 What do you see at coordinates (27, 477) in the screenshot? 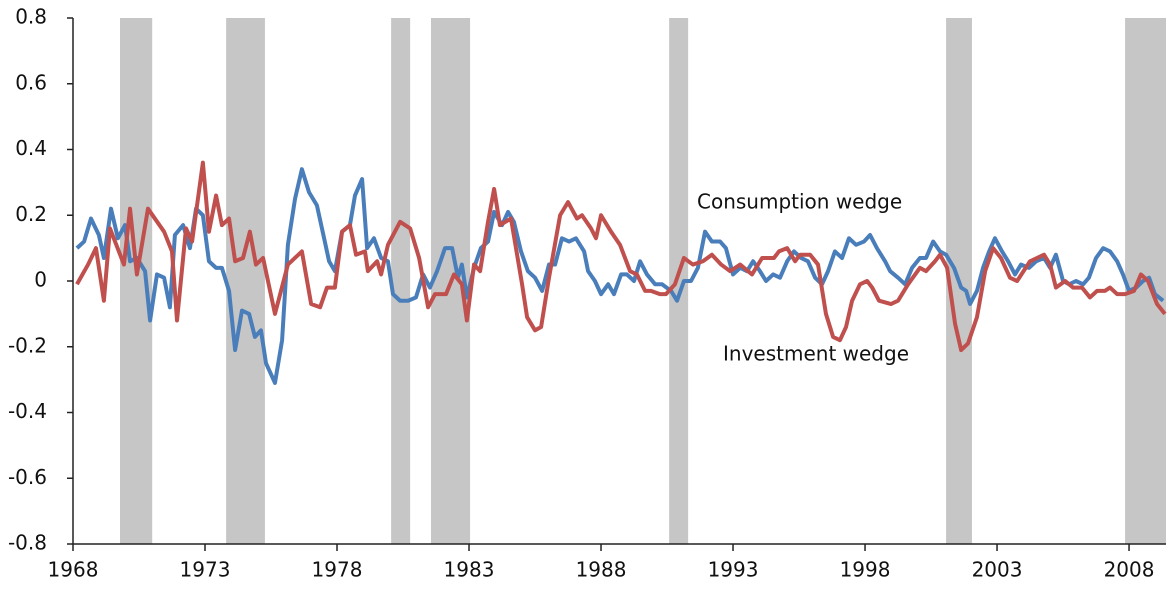
I see `y-tick-label: -0.6` at bounding box center [27, 477].